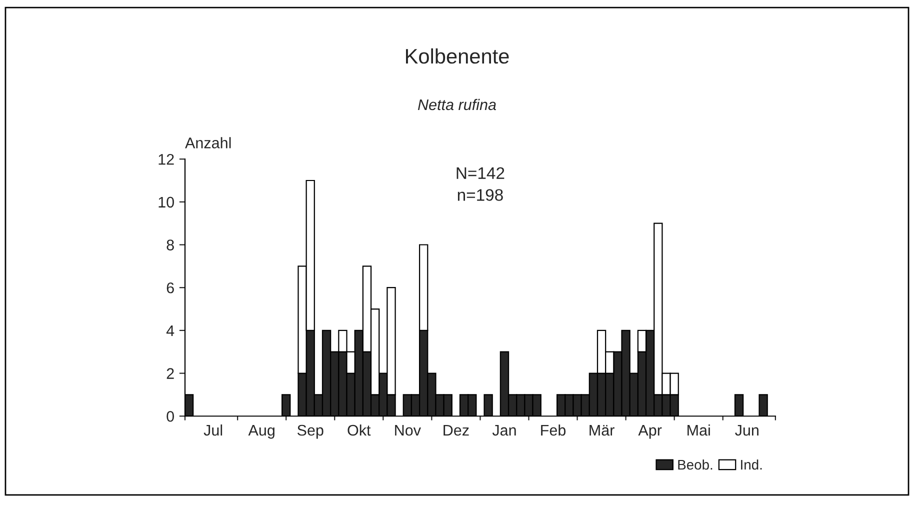 This screenshot has height=505, width=914. Describe the element at coordinates (166, 202) in the screenshot. I see `y-tick-label: 10` at that location.